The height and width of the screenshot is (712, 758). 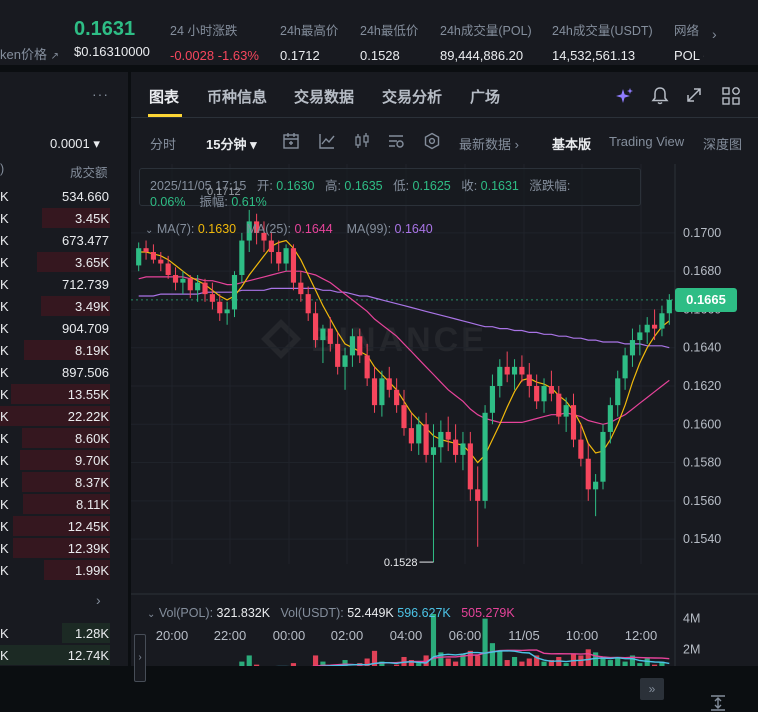 I want to click on list-item: K 673.477, so click(x=64, y=240).